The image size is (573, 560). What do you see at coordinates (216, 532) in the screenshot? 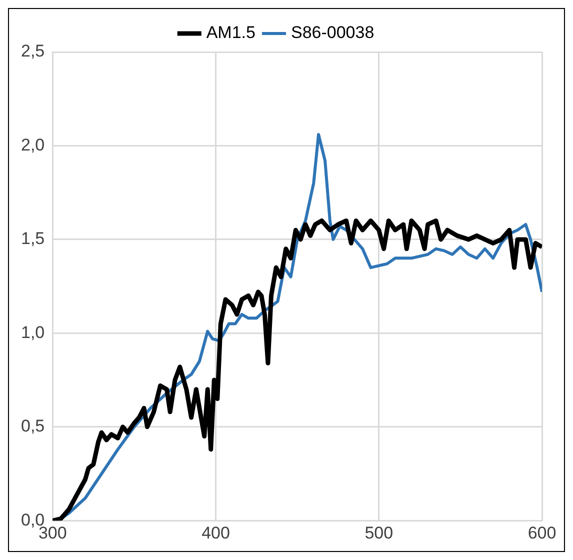
I see `x-tick-label: 400` at bounding box center [216, 532].